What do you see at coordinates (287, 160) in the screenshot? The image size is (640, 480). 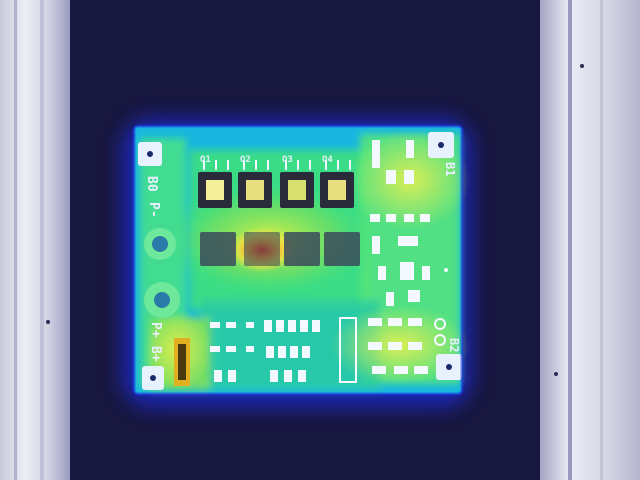 I see `label-q3: Q3` at bounding box center [287, 160].